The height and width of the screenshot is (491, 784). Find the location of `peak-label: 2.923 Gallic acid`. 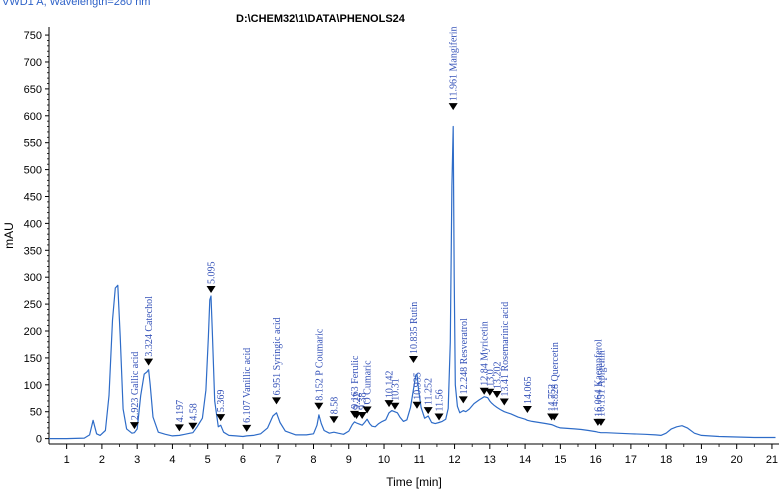

peak-label: 2.923 Gallic acid is located at coordinates (135, 386).